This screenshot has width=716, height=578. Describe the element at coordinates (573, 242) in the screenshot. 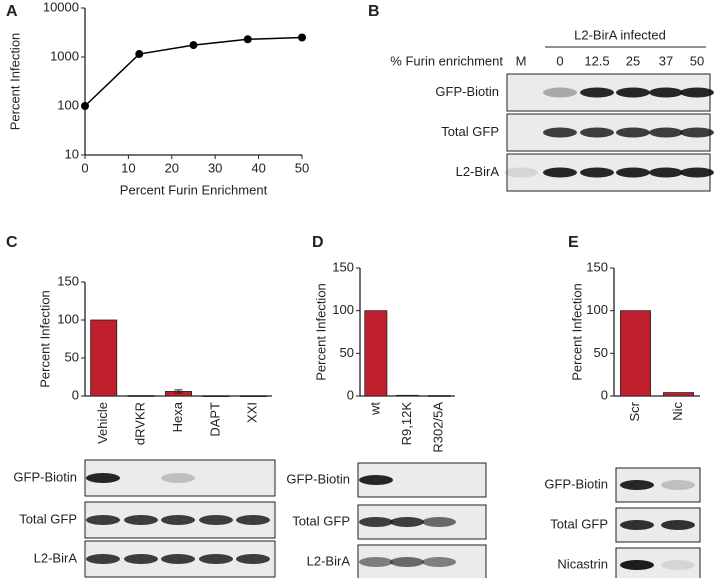

I see `panel-label: E` at that location.